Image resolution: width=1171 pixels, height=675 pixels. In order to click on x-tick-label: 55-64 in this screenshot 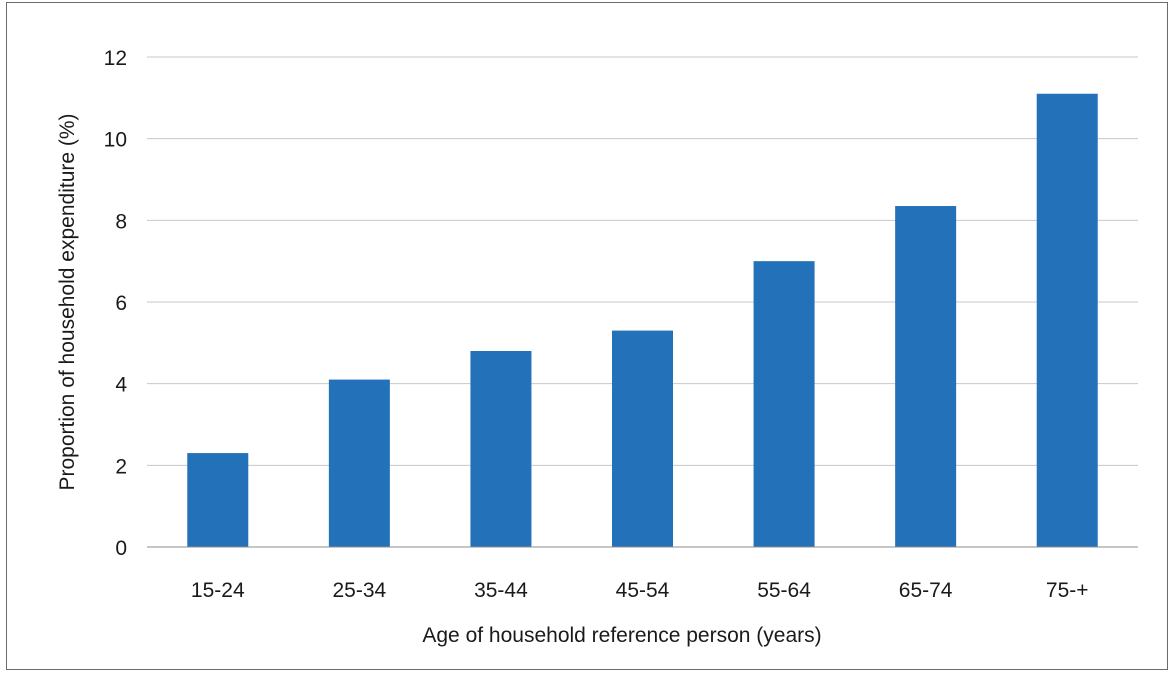, I will do `click(784, 590)`.